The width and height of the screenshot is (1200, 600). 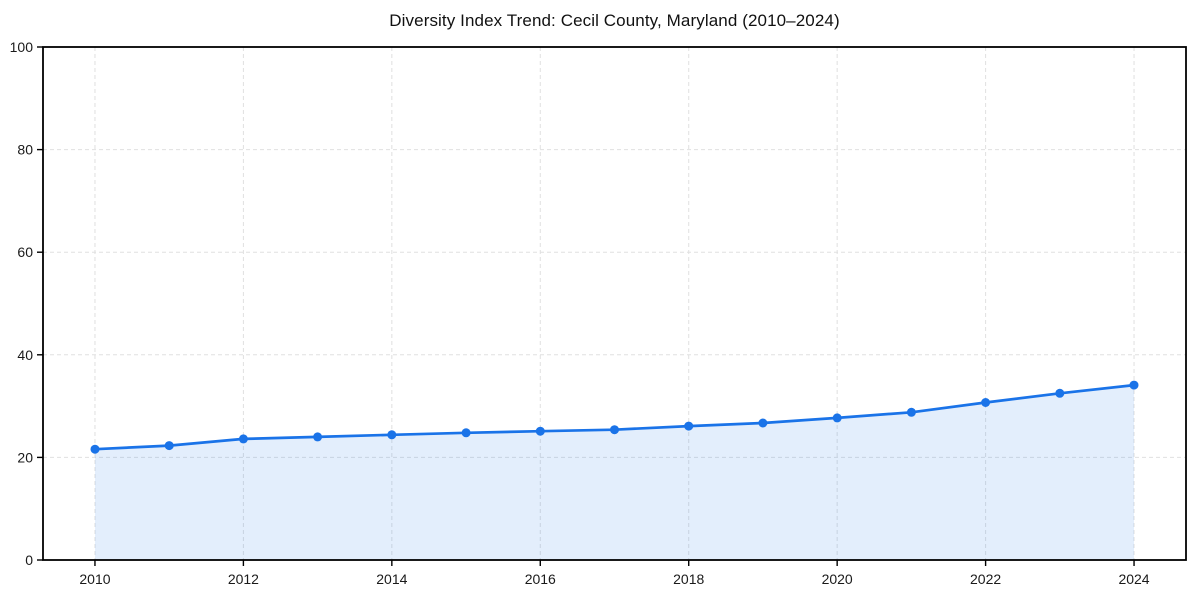 I want to click on x-tick-label: 2014, so click(x=391, y=579).